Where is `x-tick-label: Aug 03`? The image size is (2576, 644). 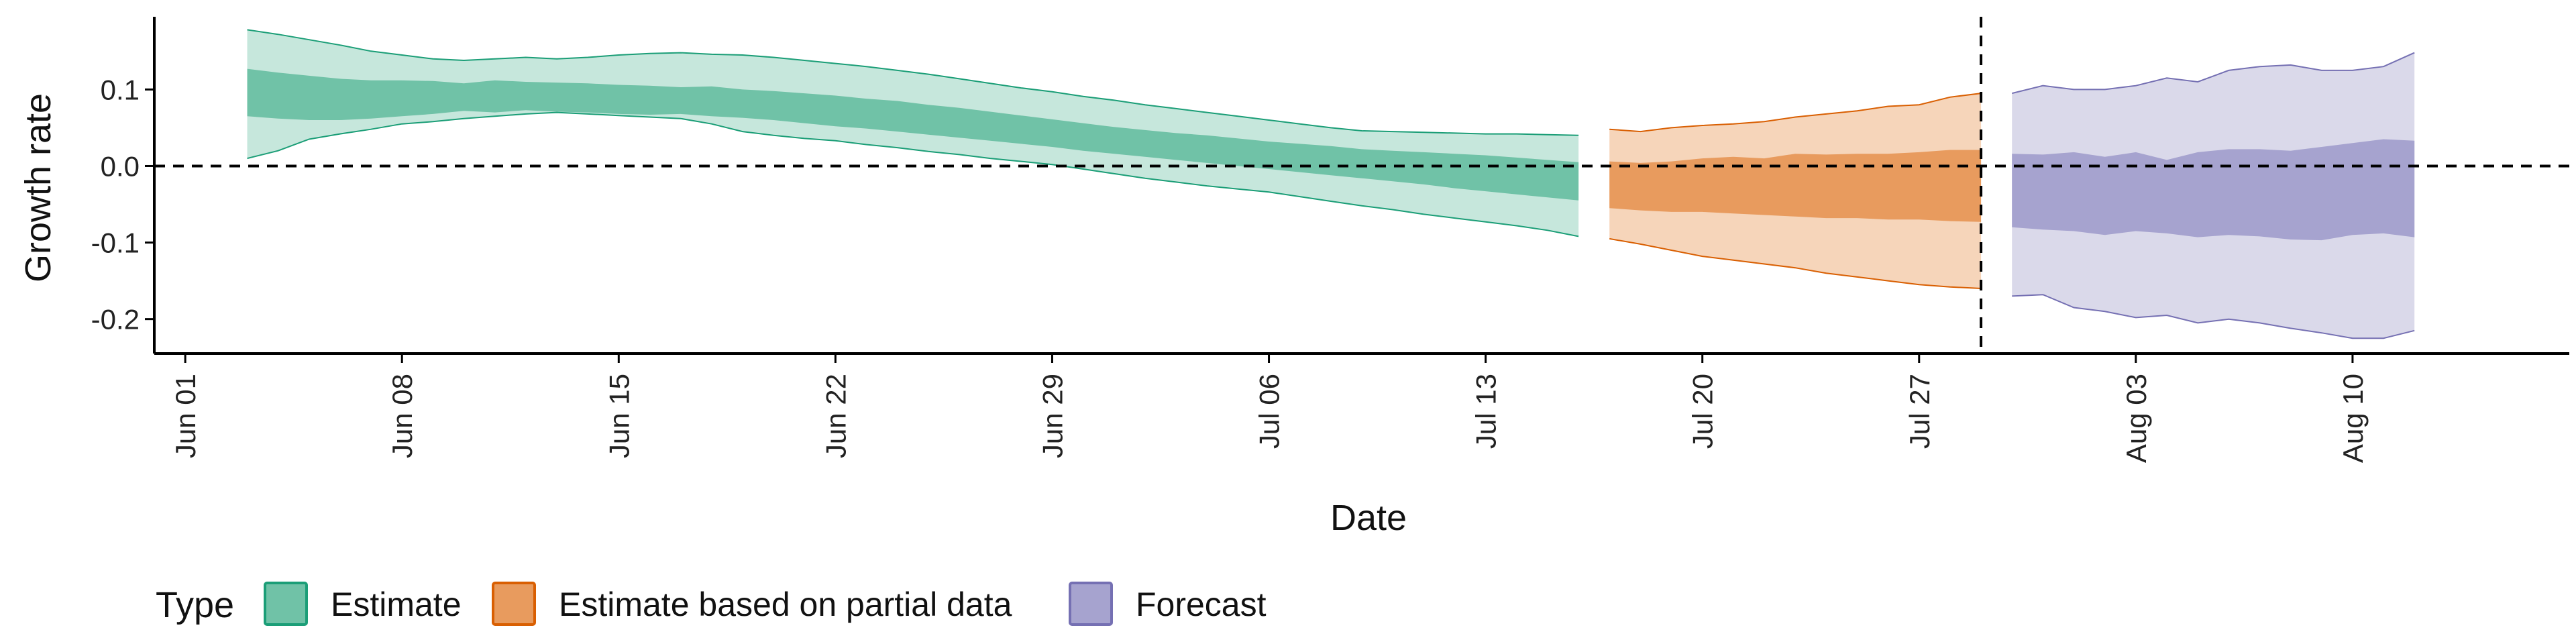 x-tick-label: Aug 03 is located at coordinates (2136, 418).